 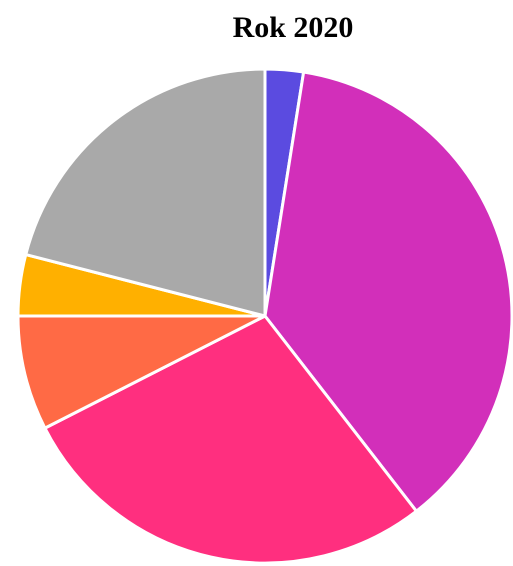 I want to click on chart-title: Rok 2020, so click(x=293, y=27).